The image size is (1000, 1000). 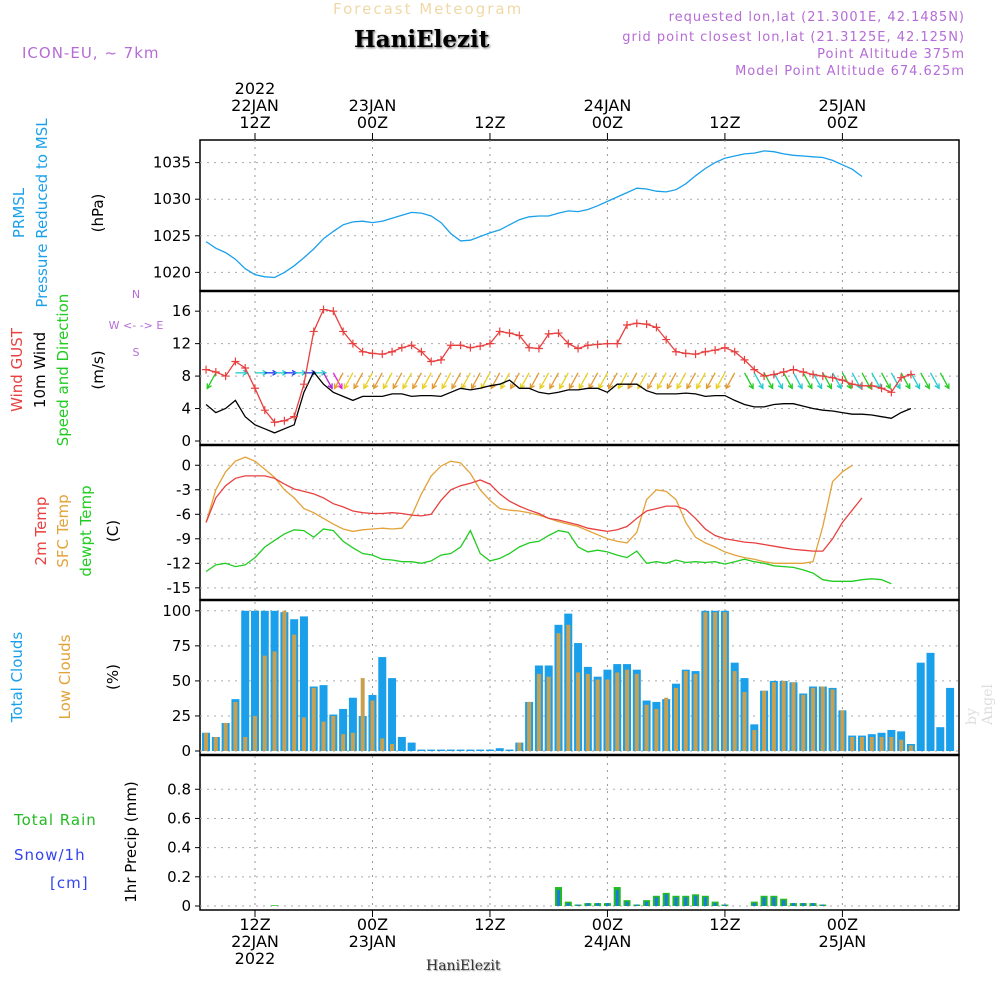 What do you see at coordinates (607, 122) in the screenshot?
I see `time-label-top: 00Z` at bounding box center [607, 122].